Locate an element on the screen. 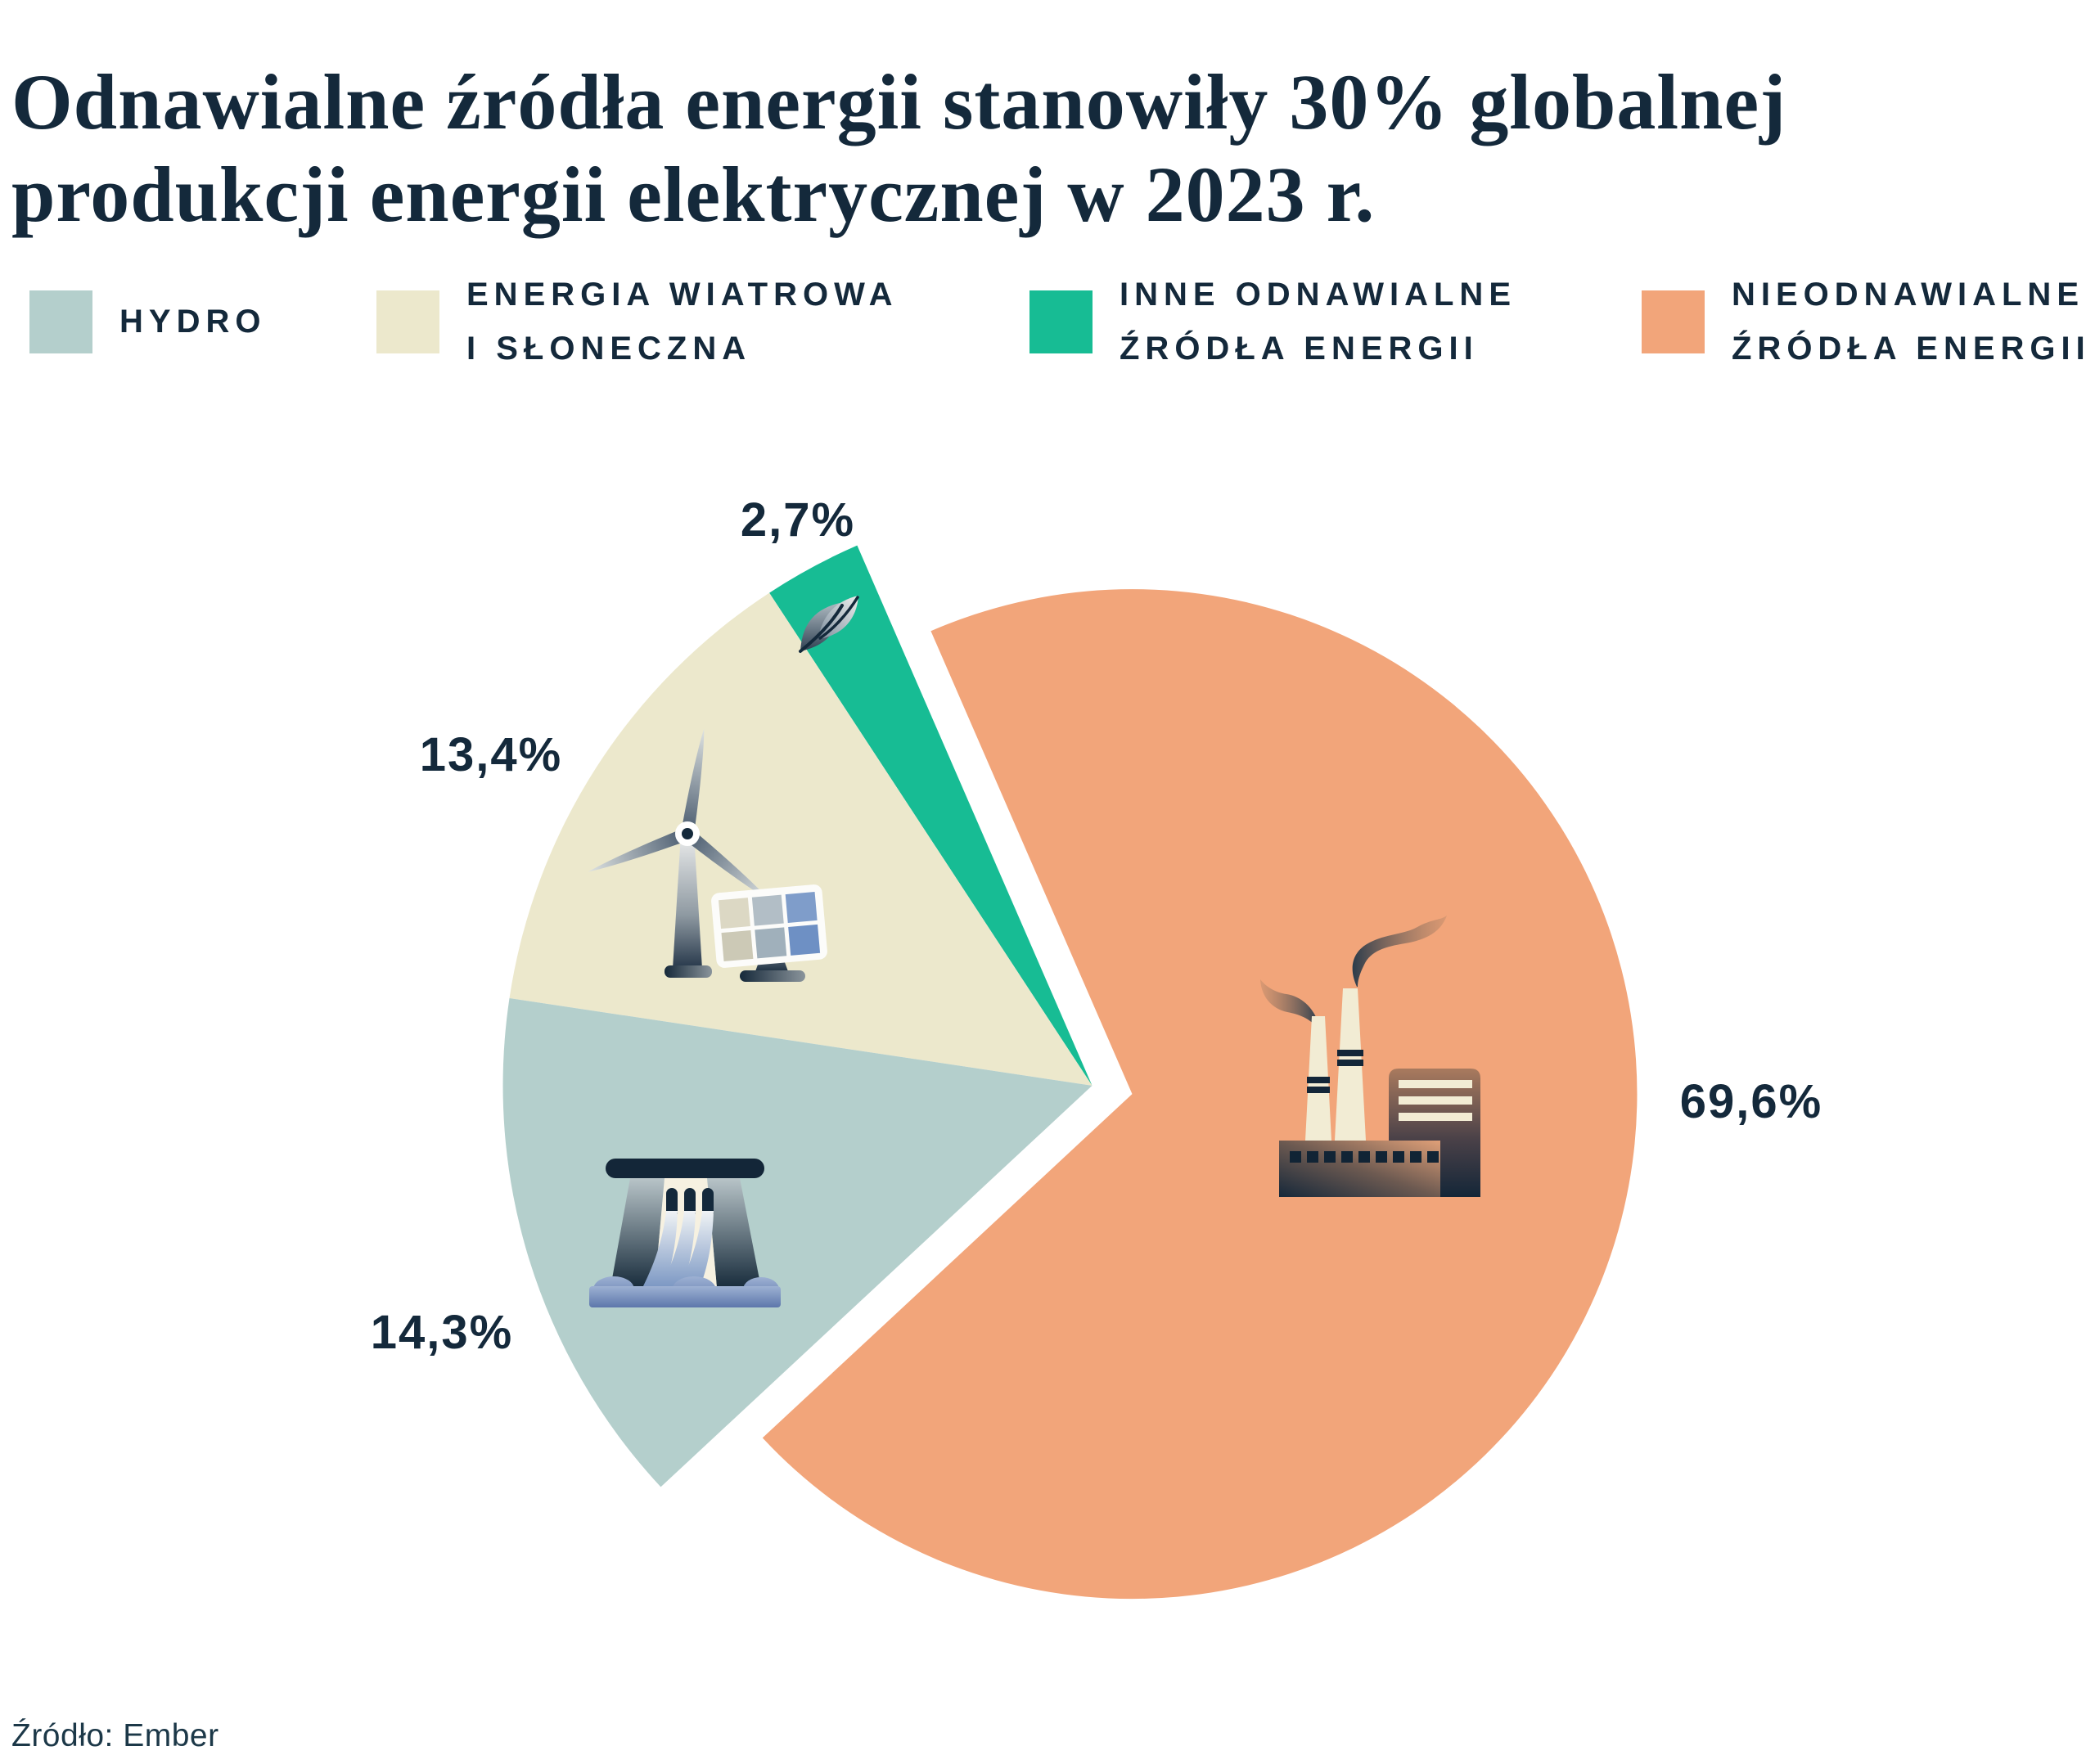 The image size is (2095, 1764). slice-label-other_renewables: 2,7% is located at coordinates (798, 520).